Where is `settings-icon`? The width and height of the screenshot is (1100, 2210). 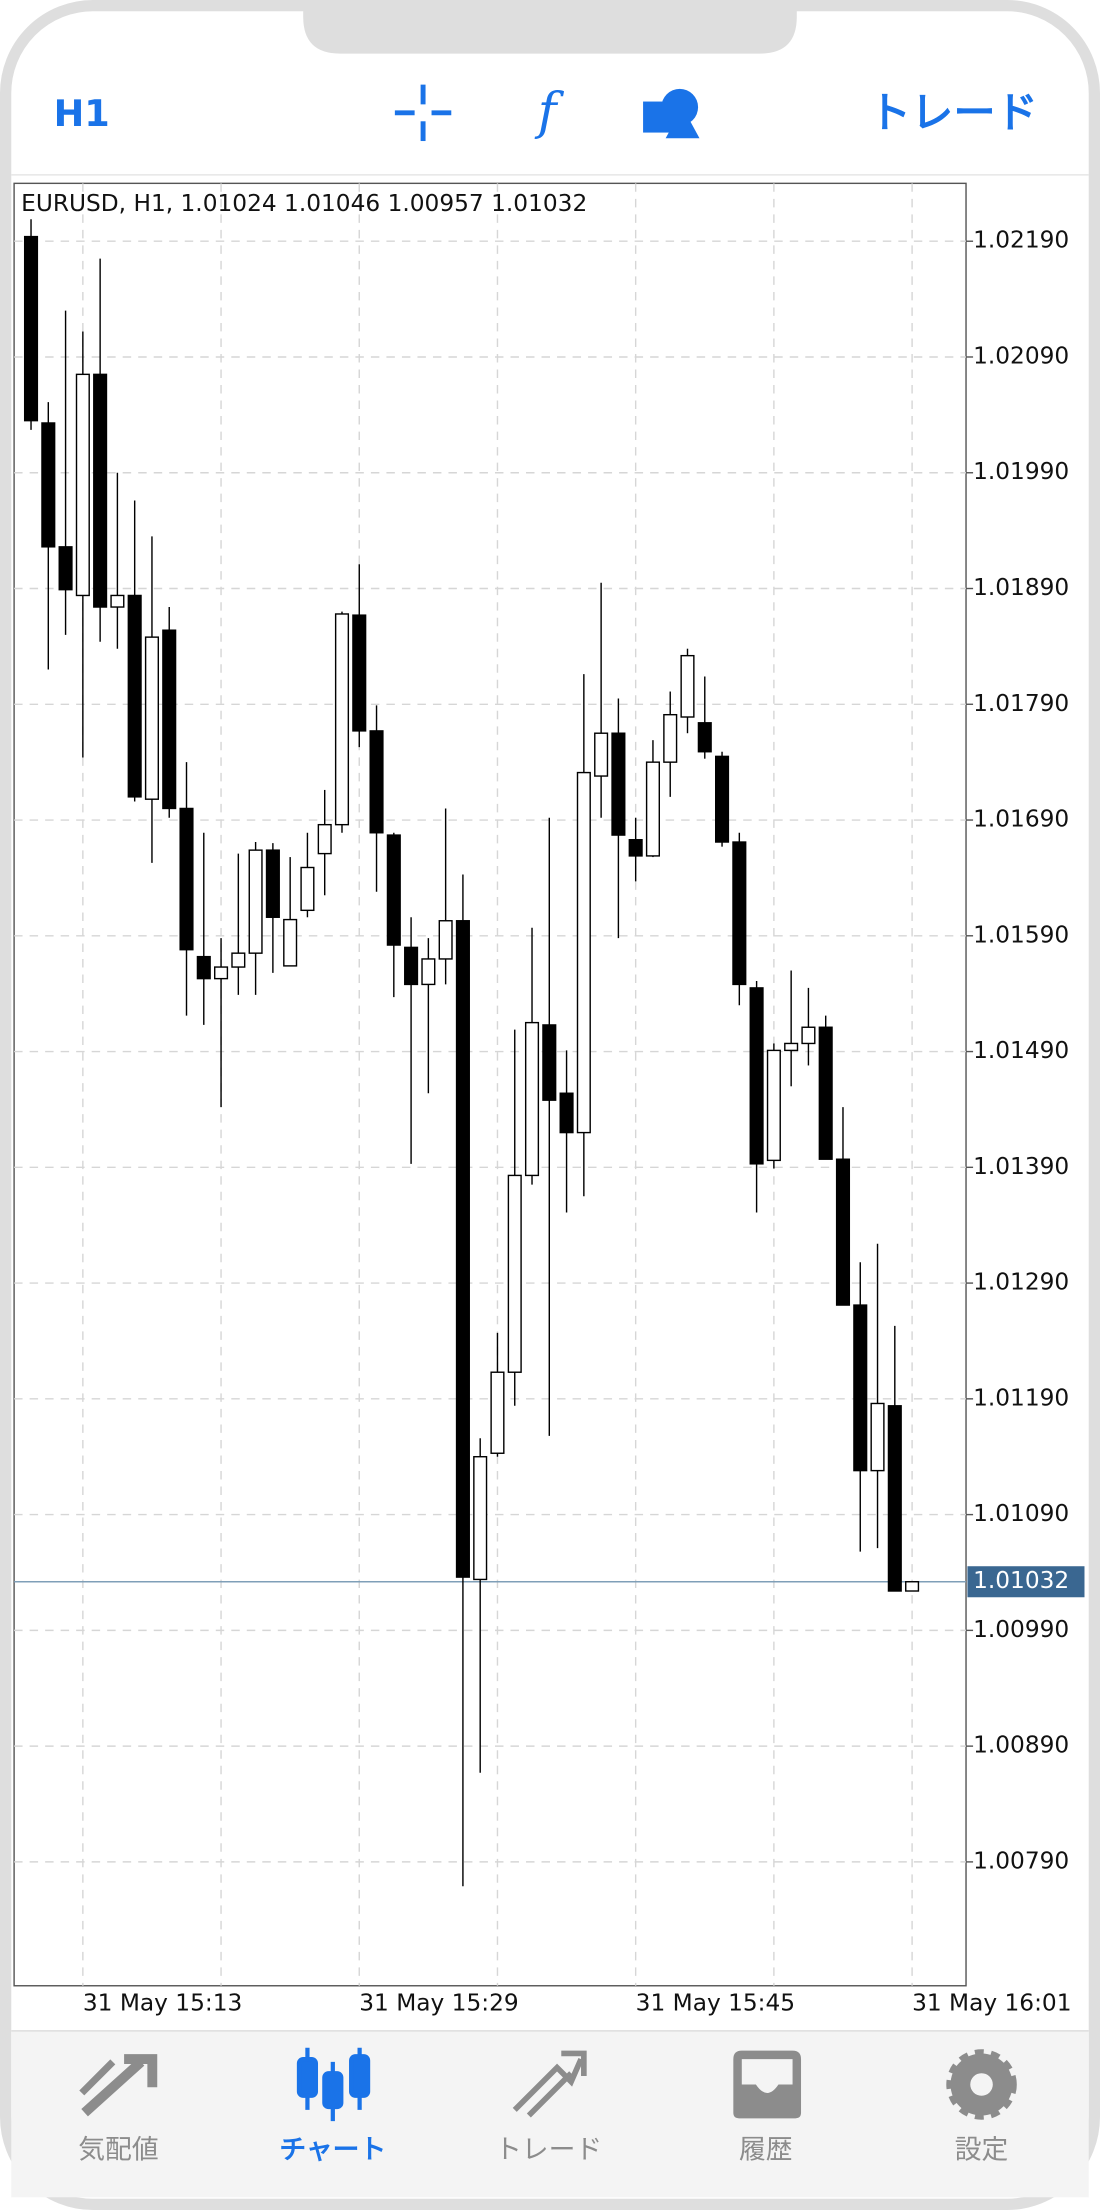
settings-icon is located at coordinates (981, 2084).